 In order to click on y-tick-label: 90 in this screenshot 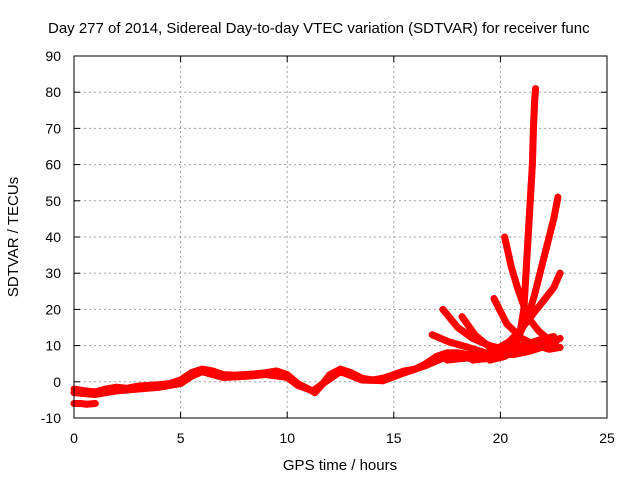, I will do `click(53, 56)`.